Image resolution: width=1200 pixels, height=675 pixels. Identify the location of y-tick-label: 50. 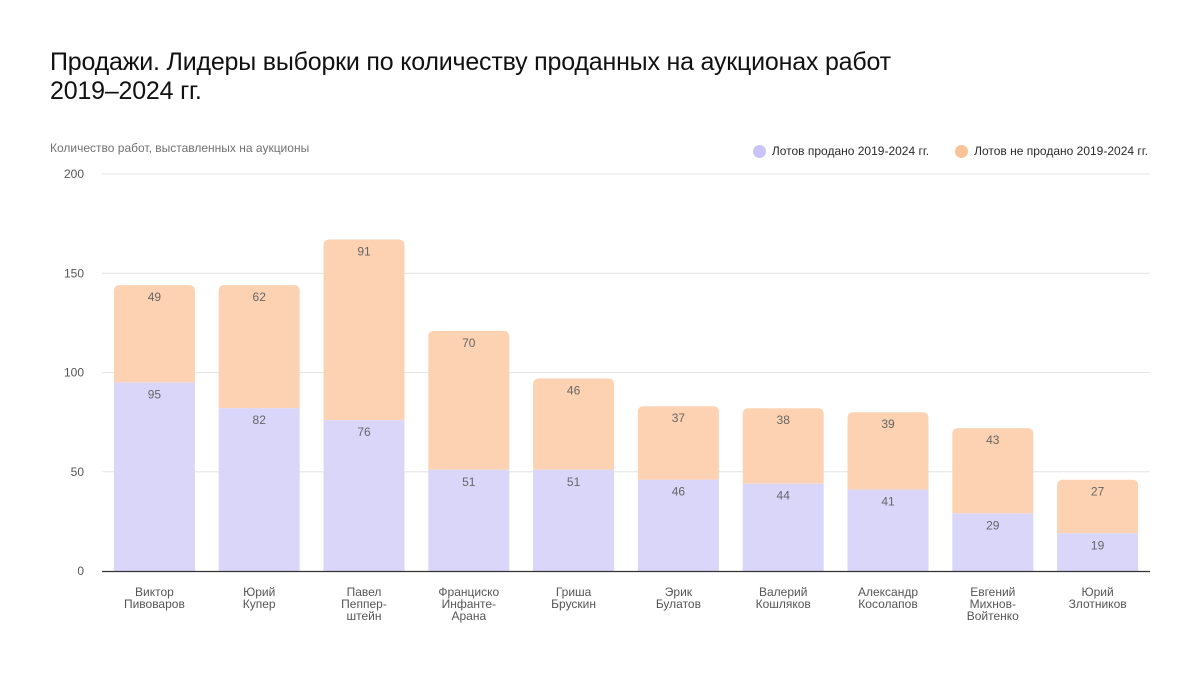
(78, 472).